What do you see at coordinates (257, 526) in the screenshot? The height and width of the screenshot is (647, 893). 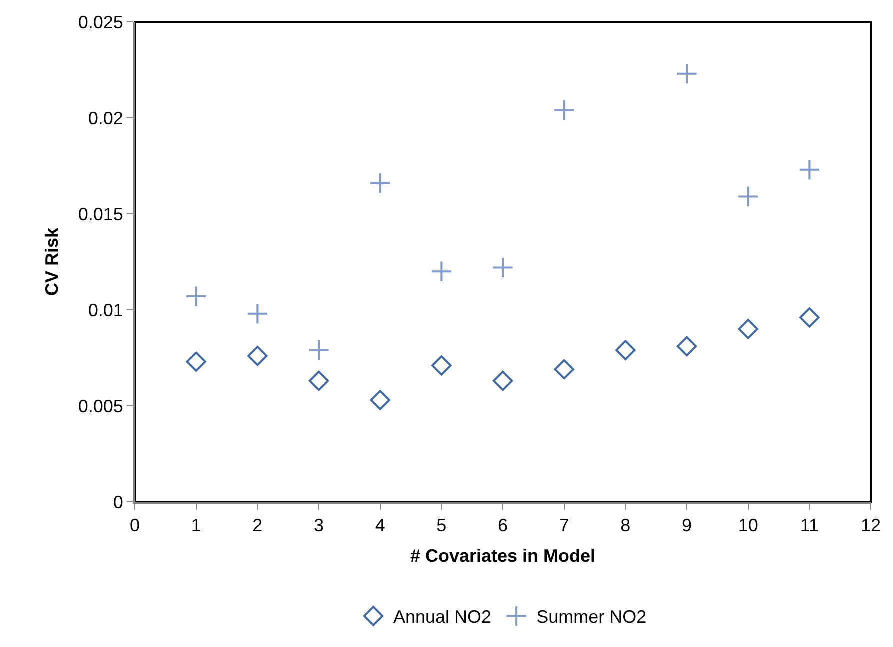 I see `x-tick-label: 2` at bounding box center [257, 526].